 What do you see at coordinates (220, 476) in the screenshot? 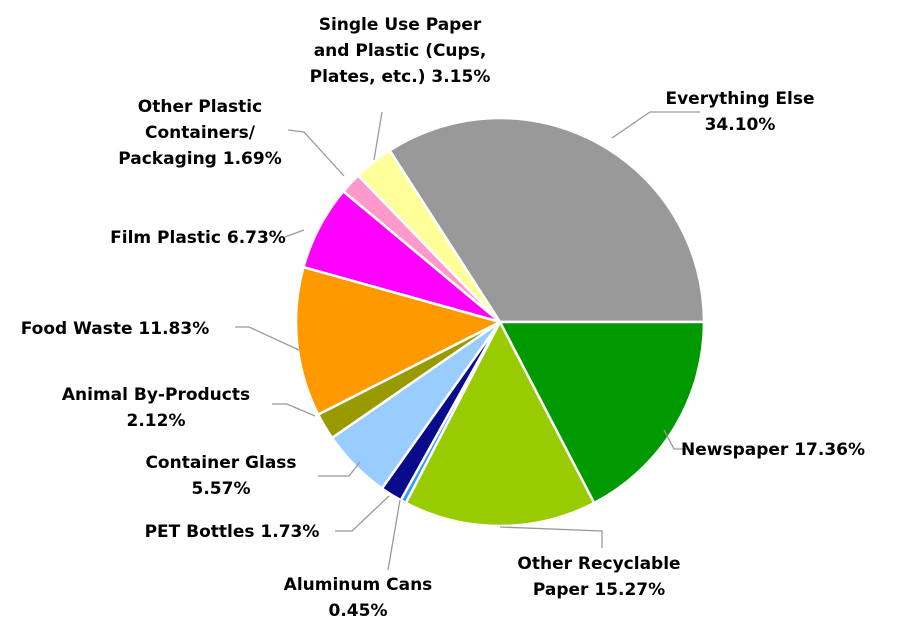
I see `slice-label-container-glass: Container Glass 5.57%` at bounding box center [220, 476].